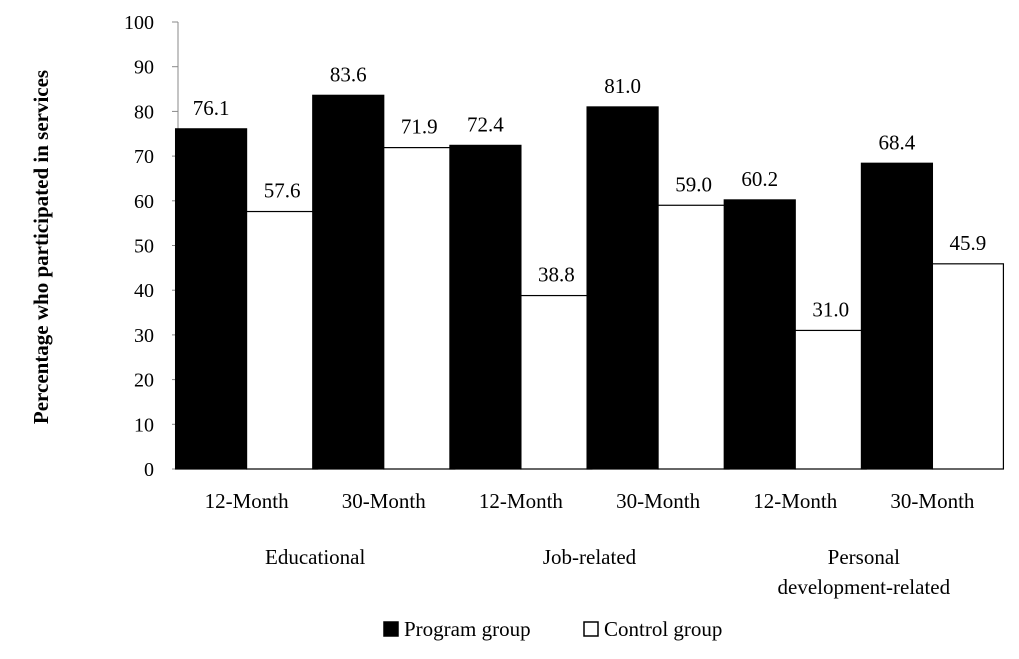  I want to click on program-group-data-label: 83.6, so click(348, 74).